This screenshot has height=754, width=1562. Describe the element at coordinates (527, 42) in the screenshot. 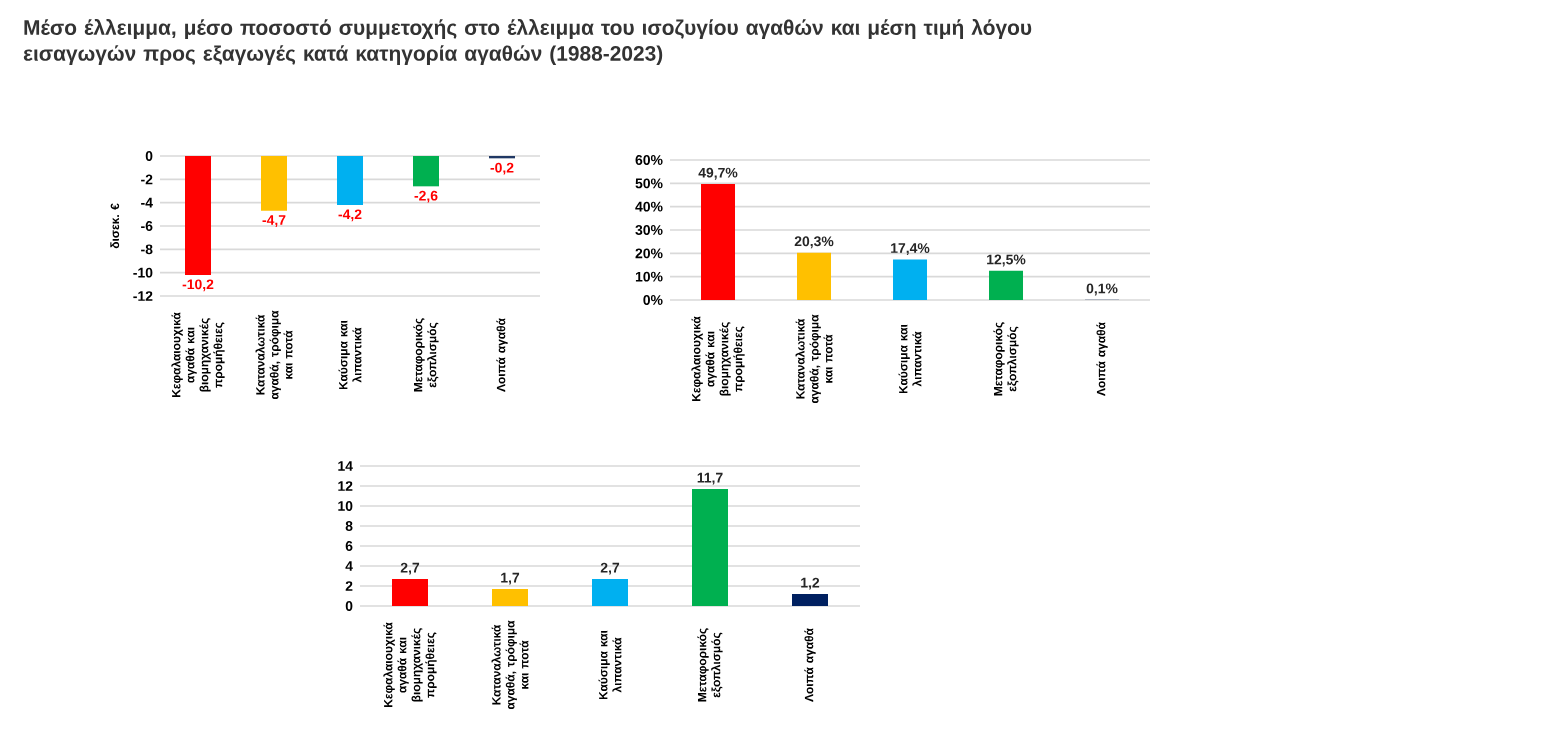

I see `chart-title: Μέσο έλλειμμα, μέσο ποσοστό συμμετοχής στο έλλειμμα του ισοζυγίου αγαθών και μέση τιμή λόγου εισαγωγών προς εξαγωγές κατά κατηγορία αγαθών (1988-2023)` at that location.